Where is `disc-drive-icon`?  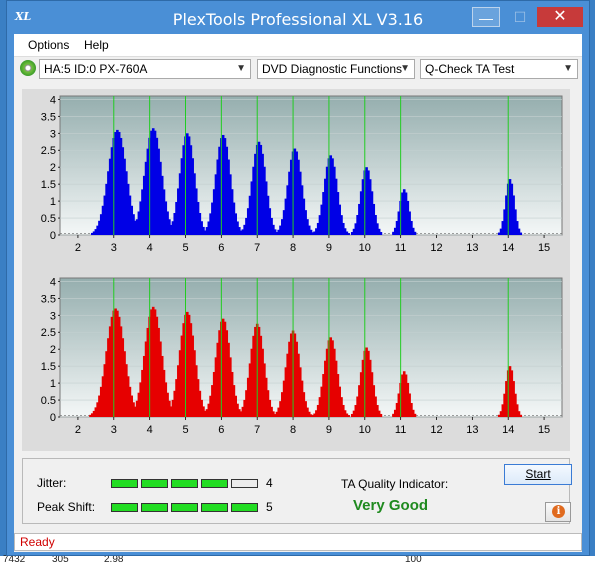 disc-drive-icon is located at coordinates (28, 68).